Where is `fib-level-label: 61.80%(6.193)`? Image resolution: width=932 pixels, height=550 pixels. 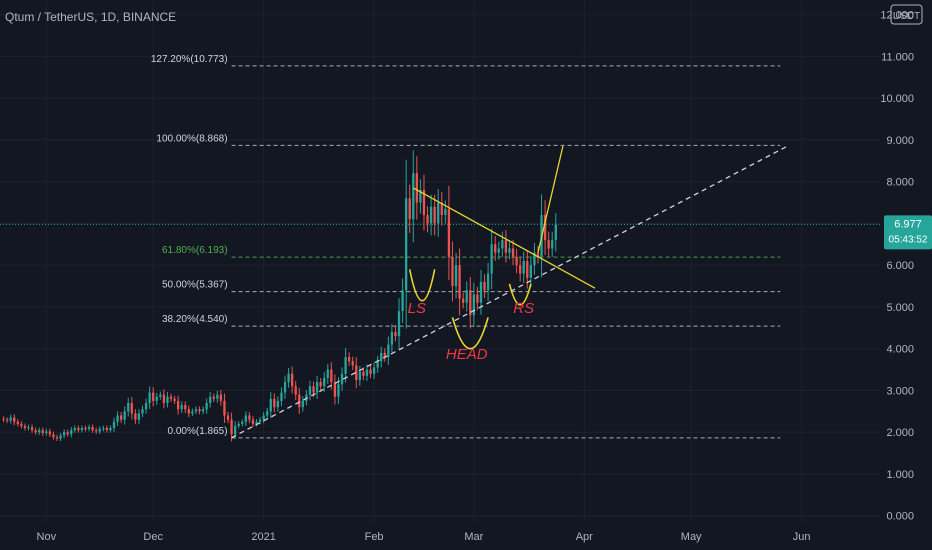
fib-level-label: 61.80%(6.193) is located at coordinates (195, 250).